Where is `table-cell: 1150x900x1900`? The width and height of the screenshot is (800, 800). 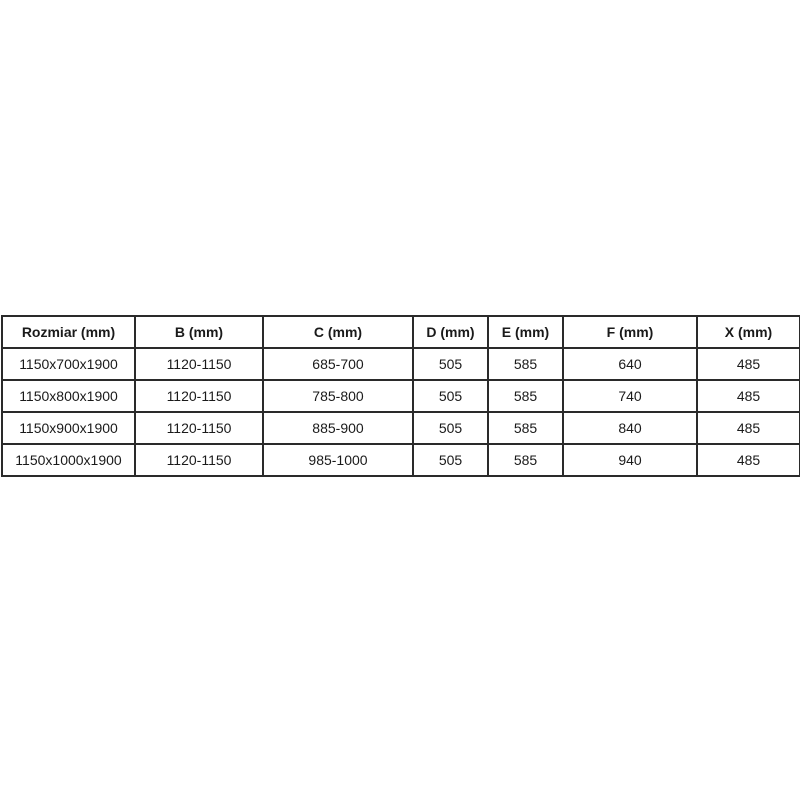 table-cell: 1150x900x1900 is located at coordinates (68, 428).